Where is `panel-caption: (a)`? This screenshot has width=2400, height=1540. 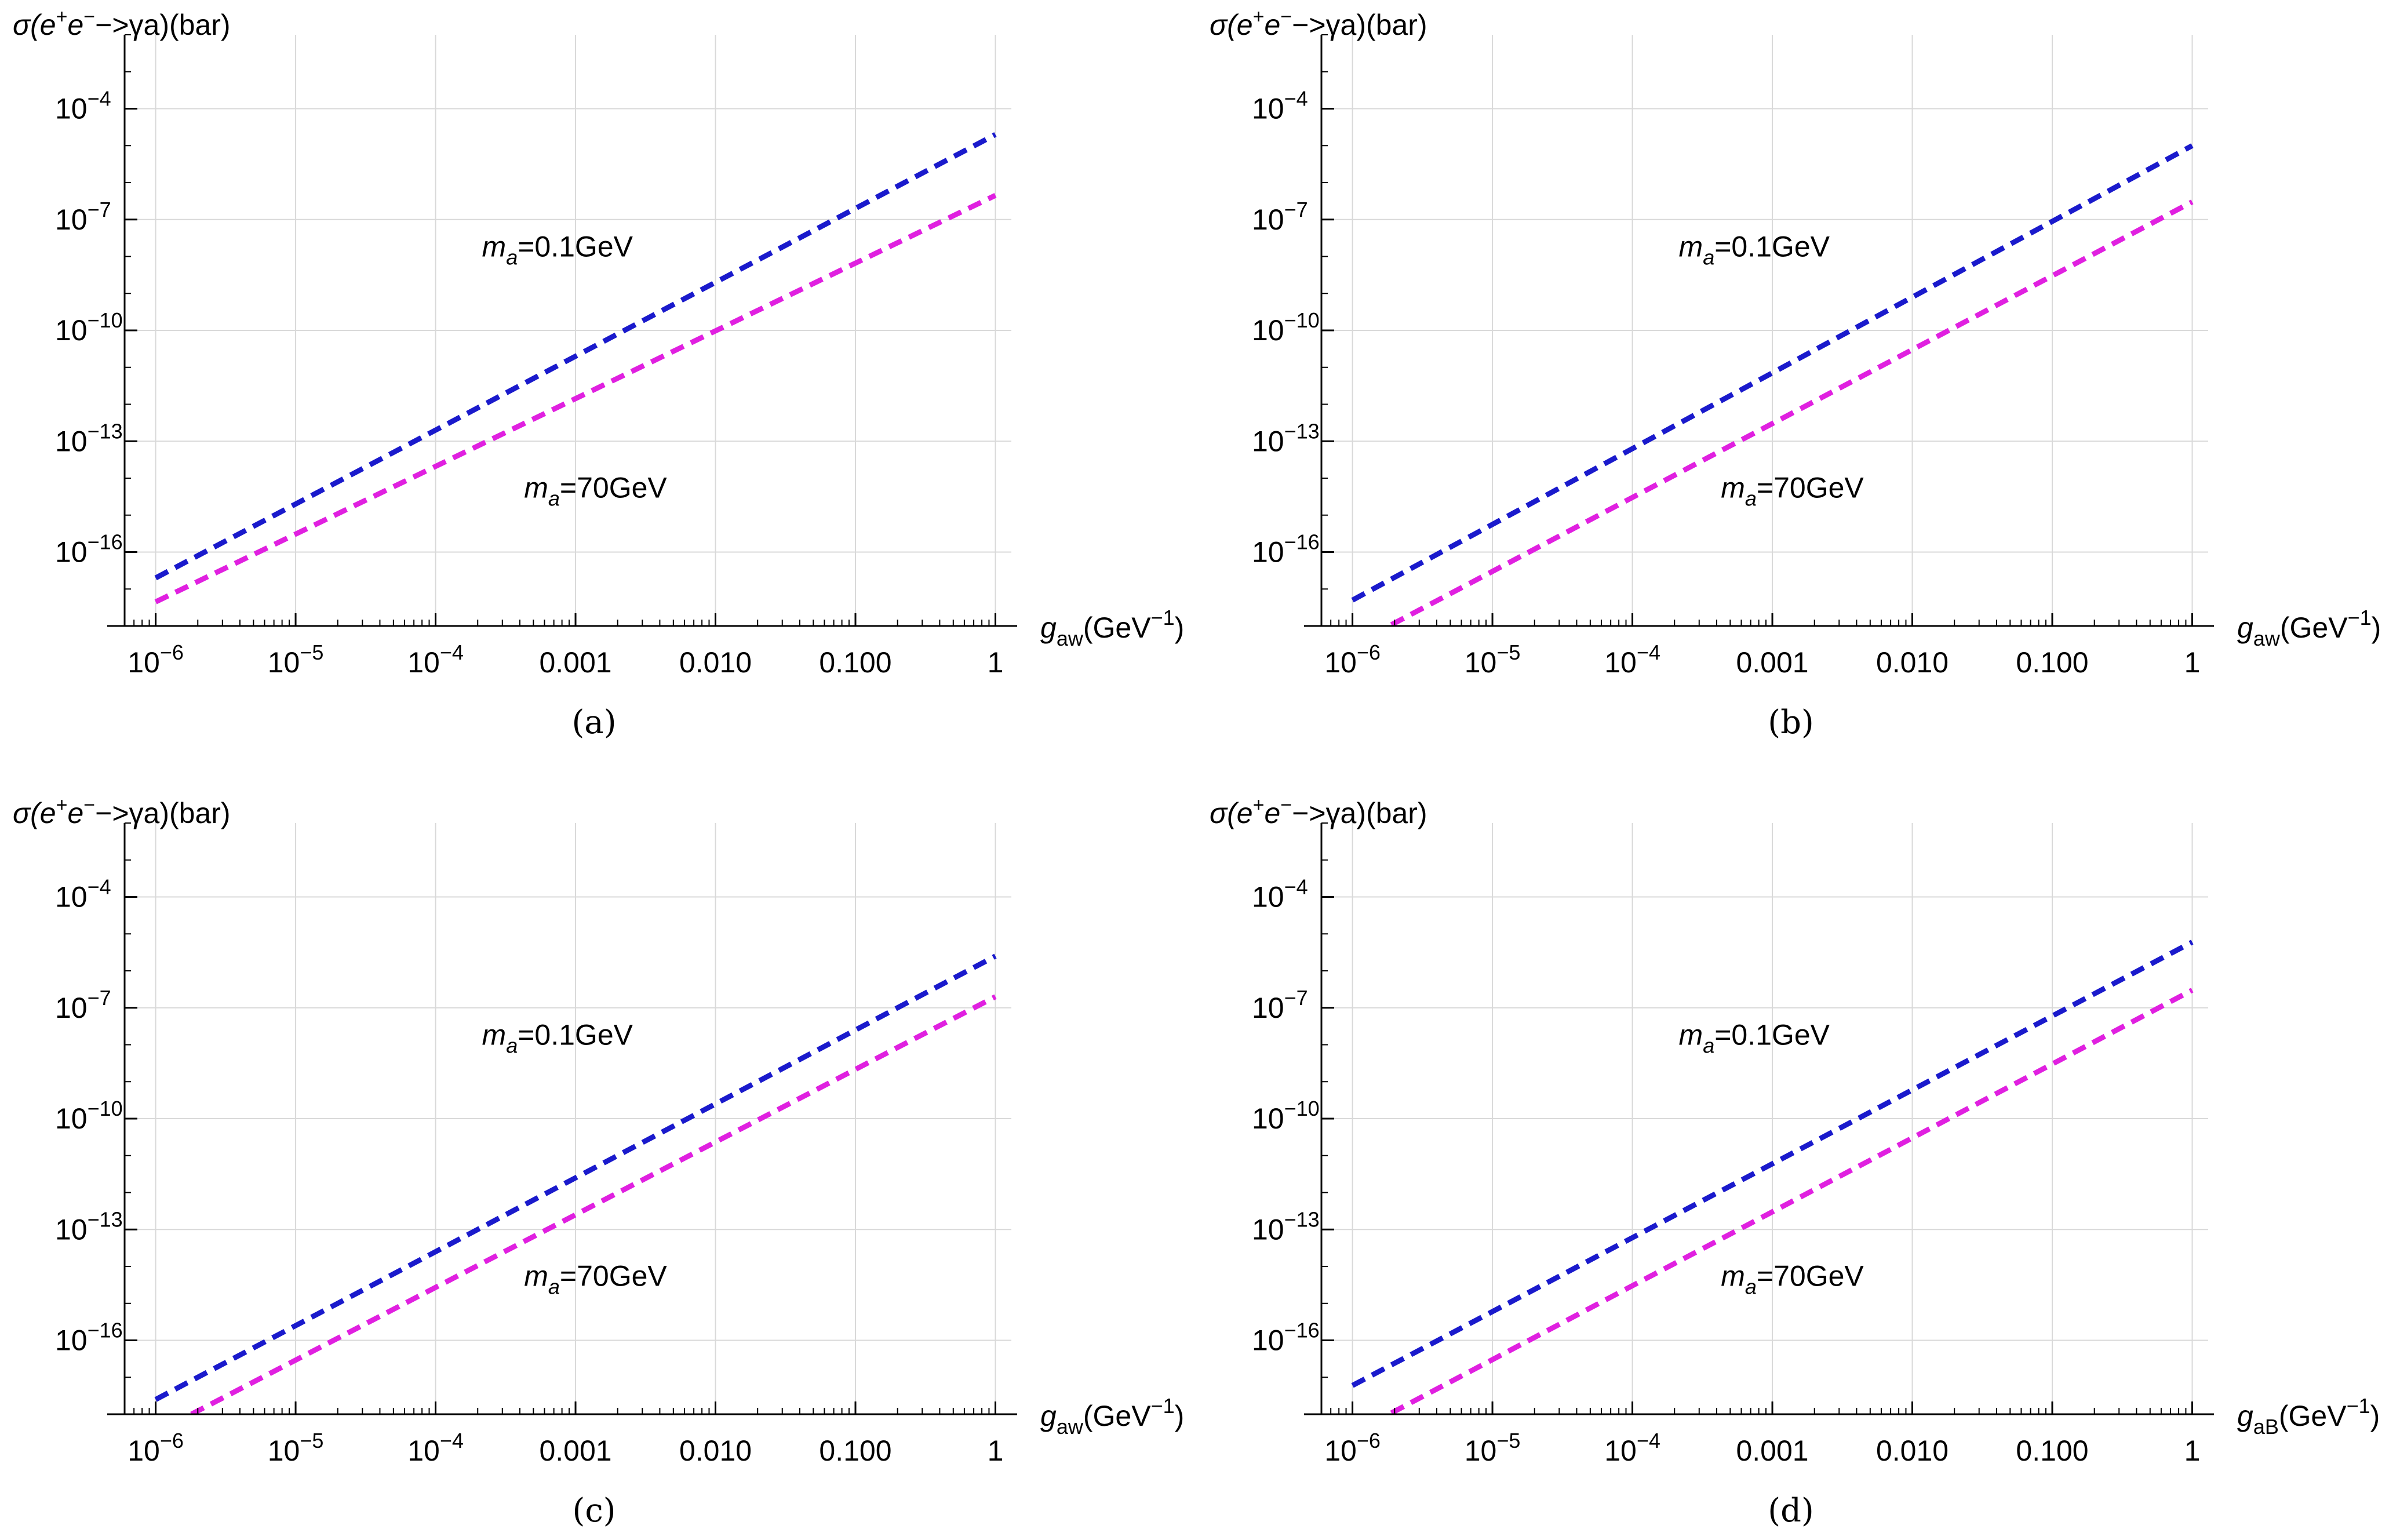 panel-caption: (a) is located at coordinates (593, 722).